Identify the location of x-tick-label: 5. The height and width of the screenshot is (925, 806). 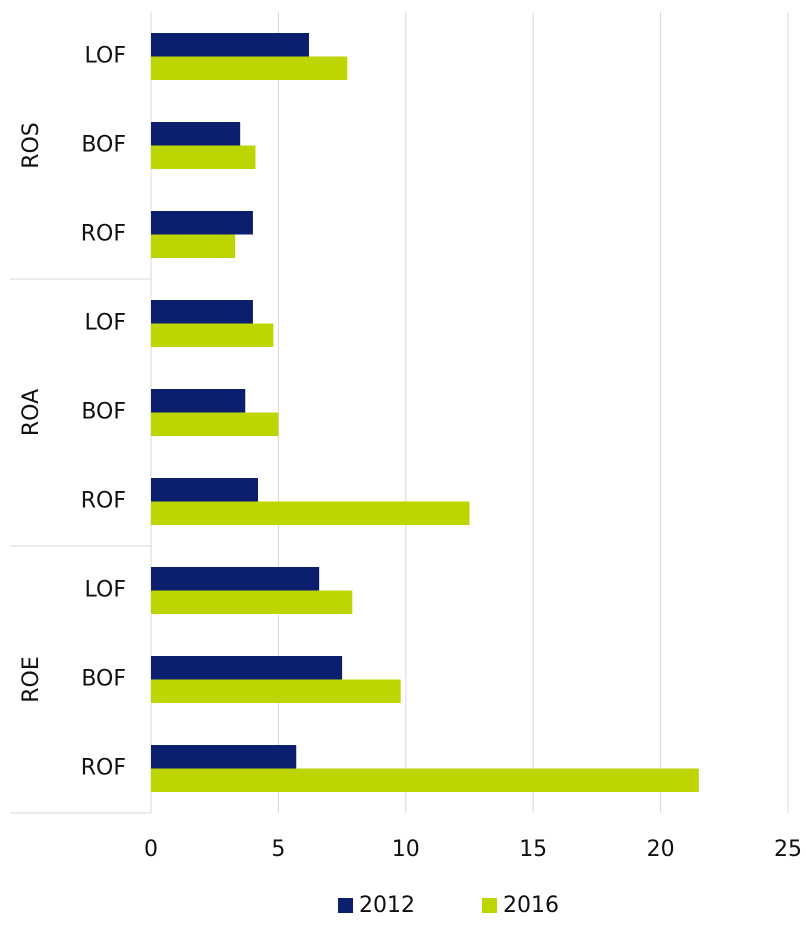
(278, 849).